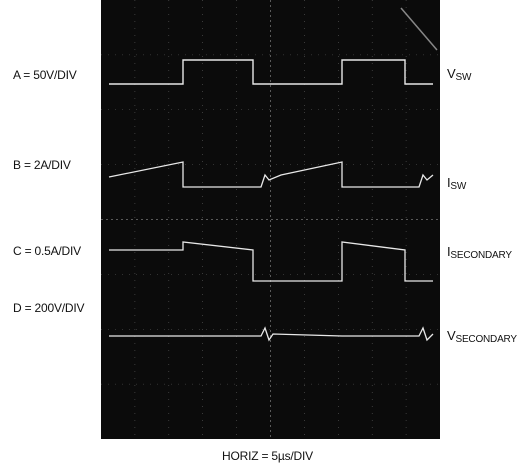 The width and height of the screenshot is (531, 469). Describe the element at coordinates (267, 456) in the screenshot. I see `horizontal-scale: HORIZ = 5µs/DIV` at that location.